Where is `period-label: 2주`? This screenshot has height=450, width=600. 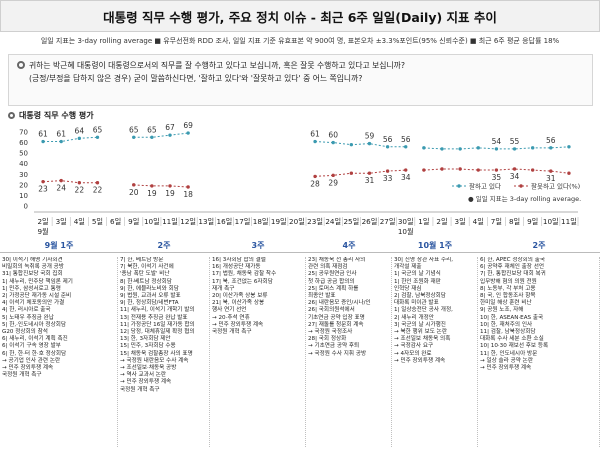 period-label: 2주 is located at coordinates (164, 245).